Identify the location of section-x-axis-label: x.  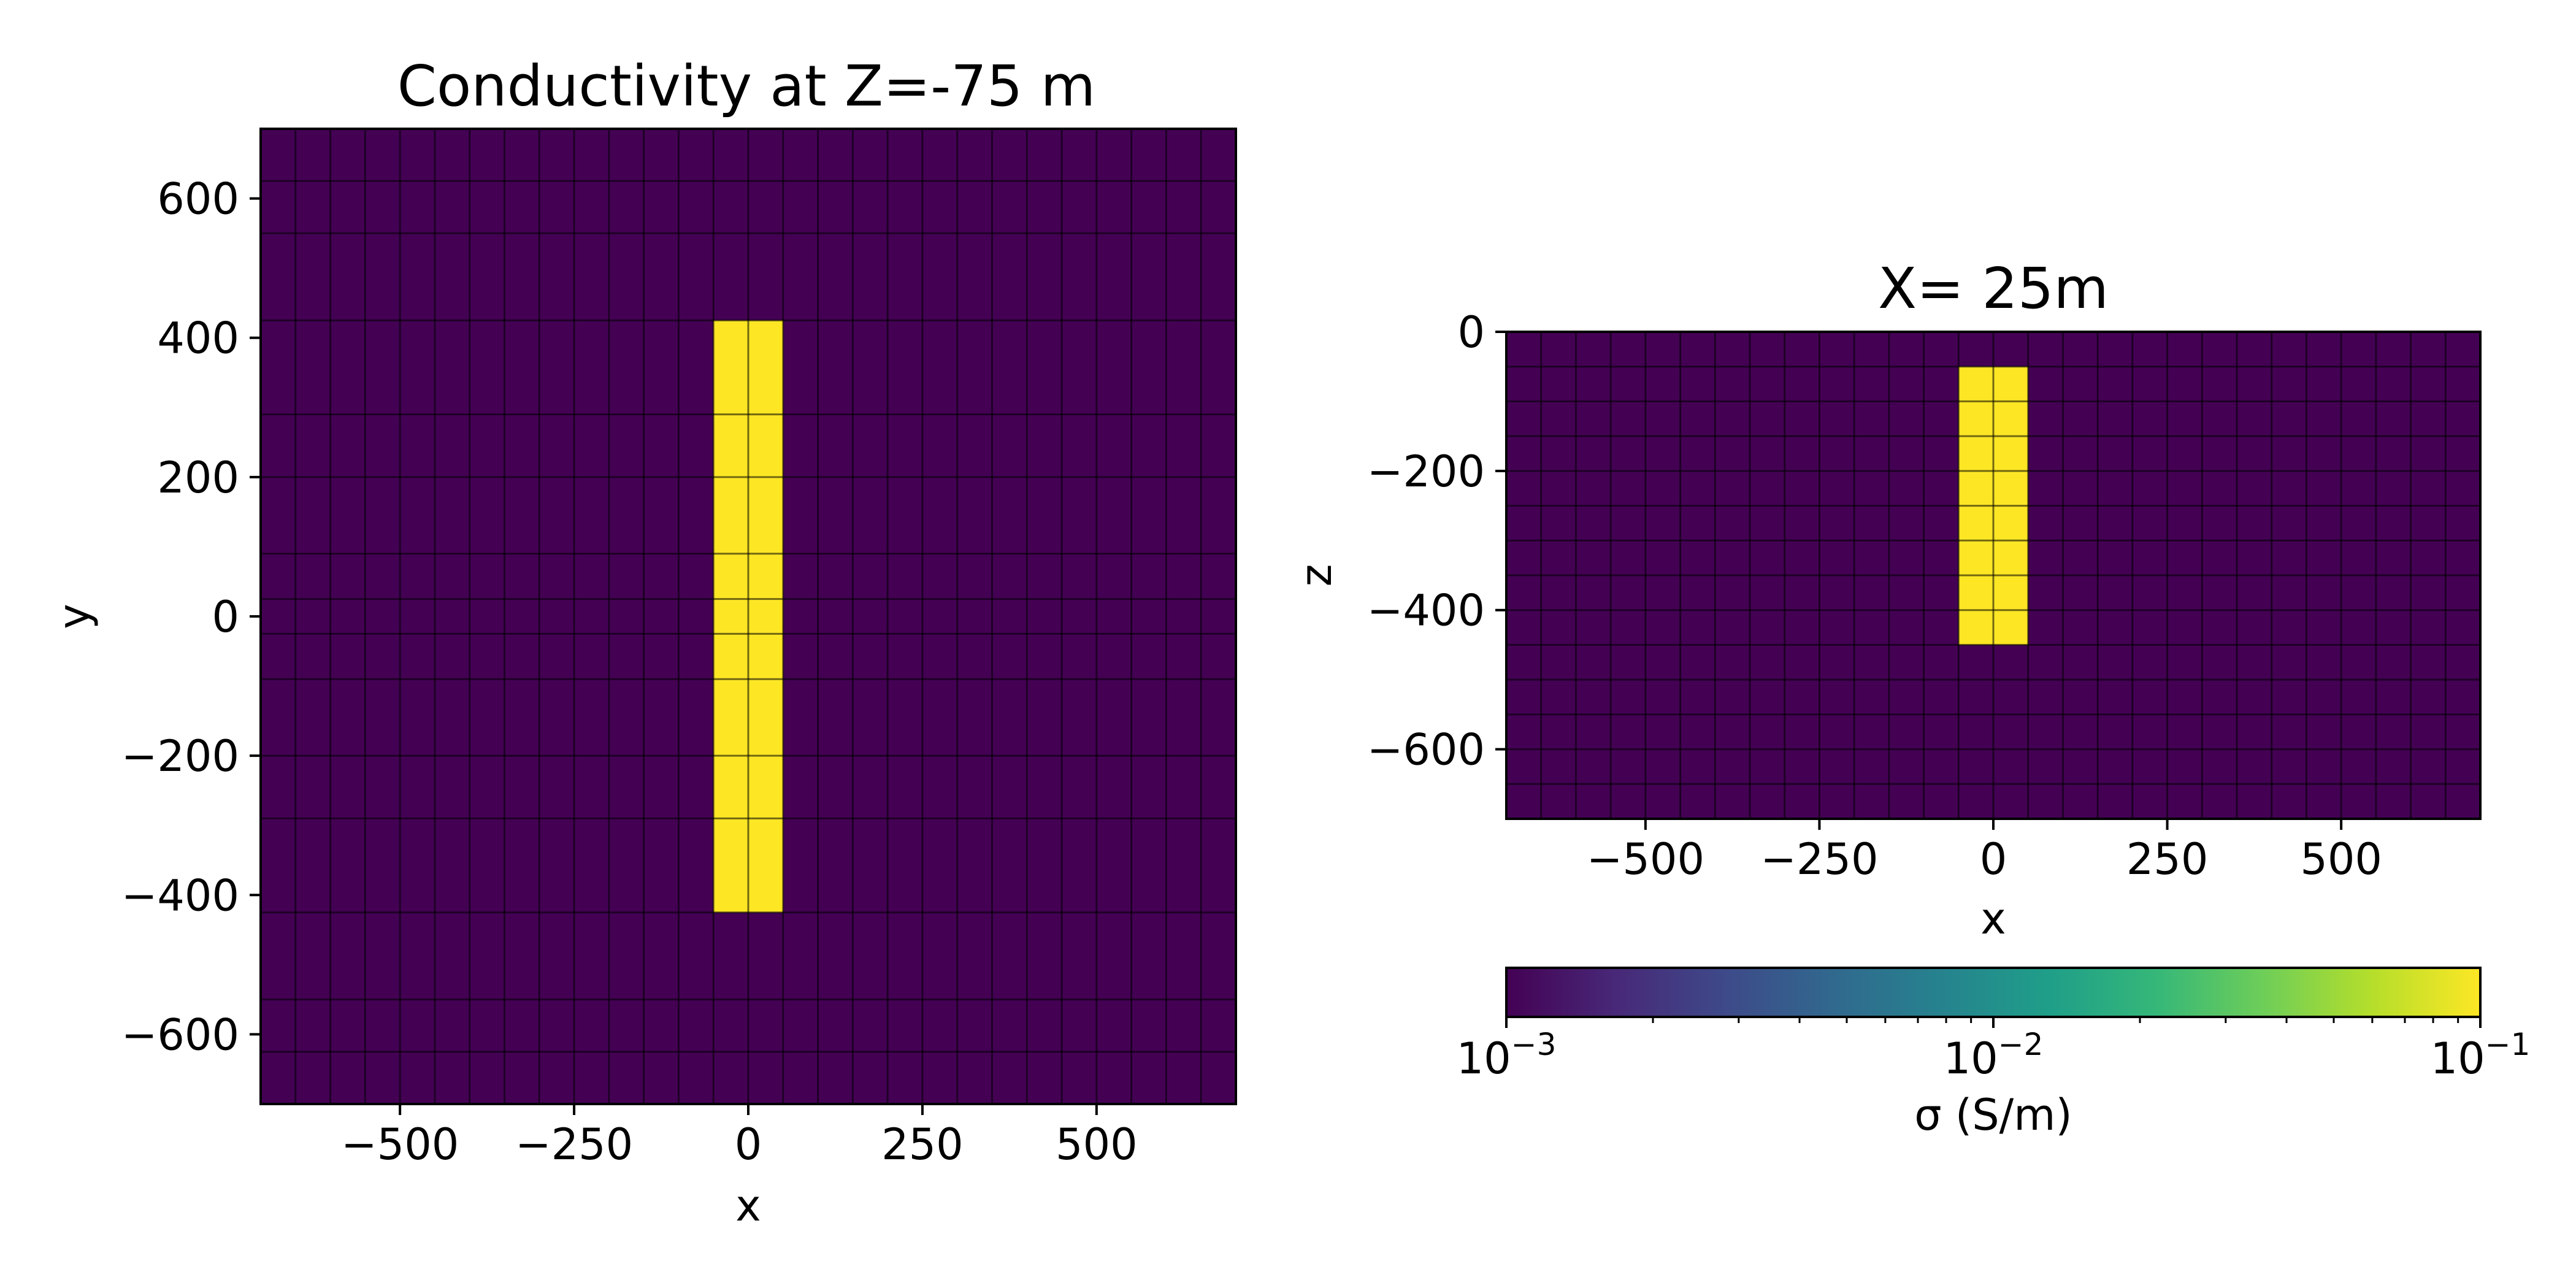
(1993, 919).